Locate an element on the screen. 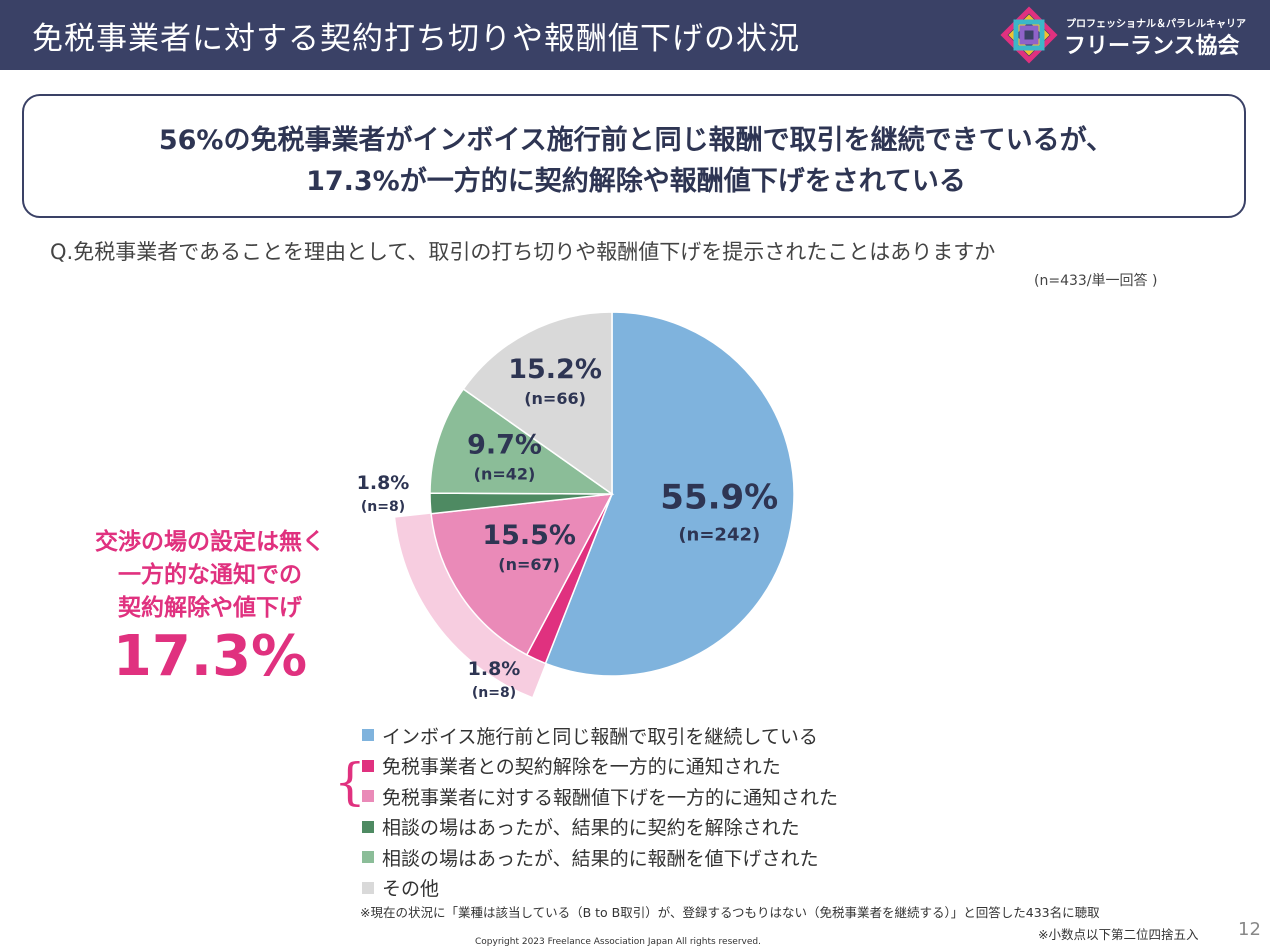 The width and height of the screenshot is (1270, 951). slice-percent-label: 55.9% is located at coordinates (719, 497).